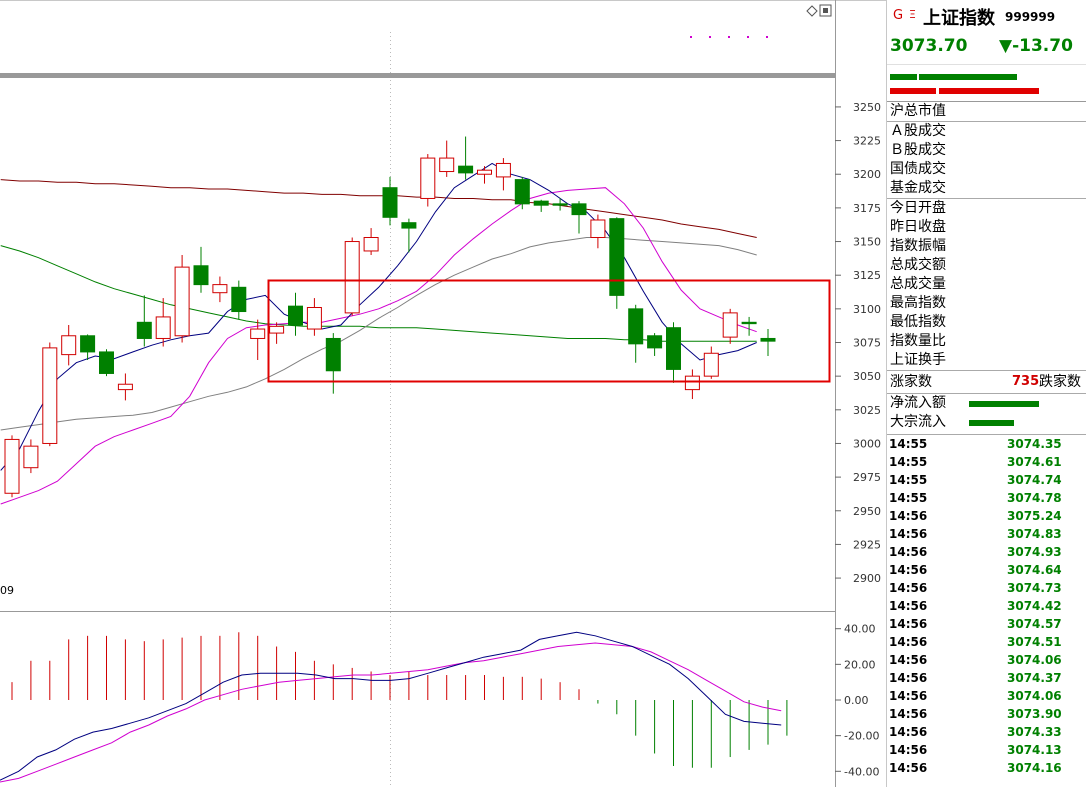 The width and height of the screenshot is (1086, 787). What do you see at coordinates (986, 83) in the screenshot?
I see `volume-bars` at bounding box center [986, 83].